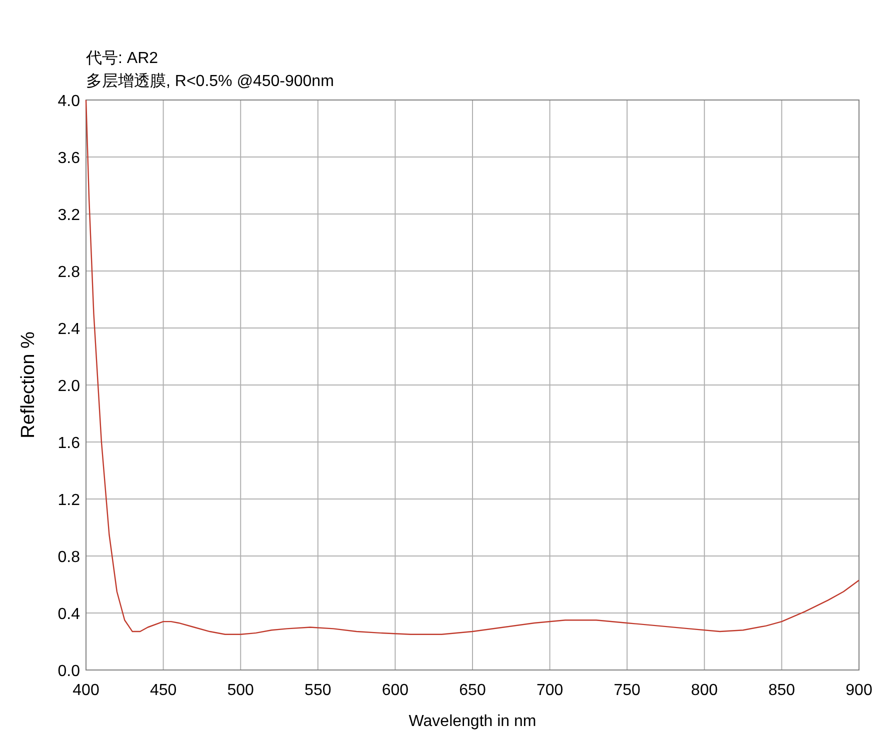 The width and height of the screenshot is (896, 738). Describe the element at coordinates (69, 500) in the screenshot. I see `y-tick-label: 1.2` at that location.